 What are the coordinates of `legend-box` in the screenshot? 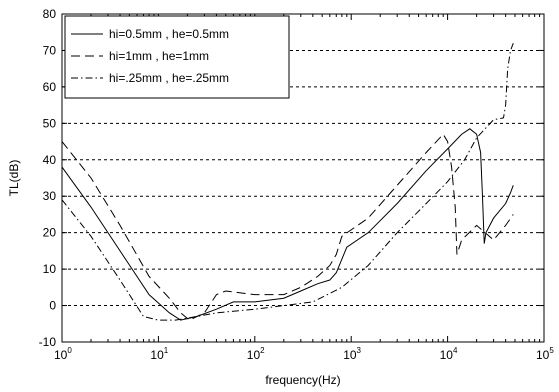 It's located at (177, 57).